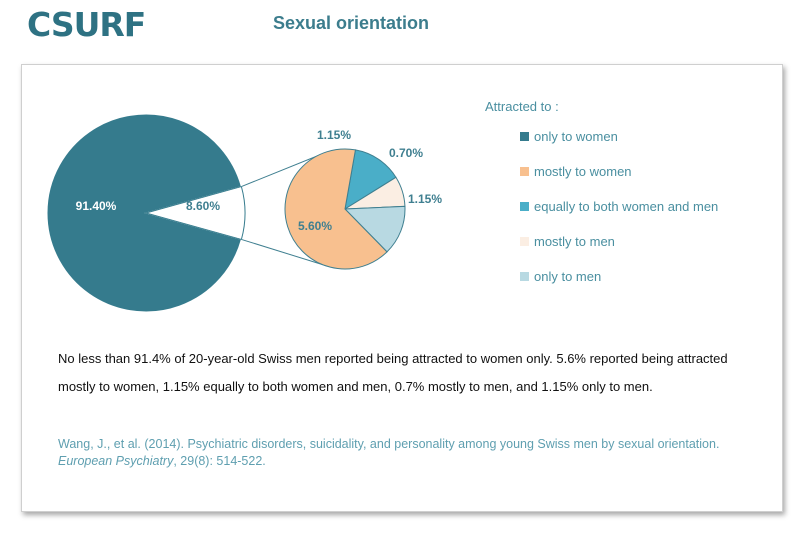 This screenshot has width=806, height=534. I want to click on legend-label: equally to both women and men, so click(626, 206).